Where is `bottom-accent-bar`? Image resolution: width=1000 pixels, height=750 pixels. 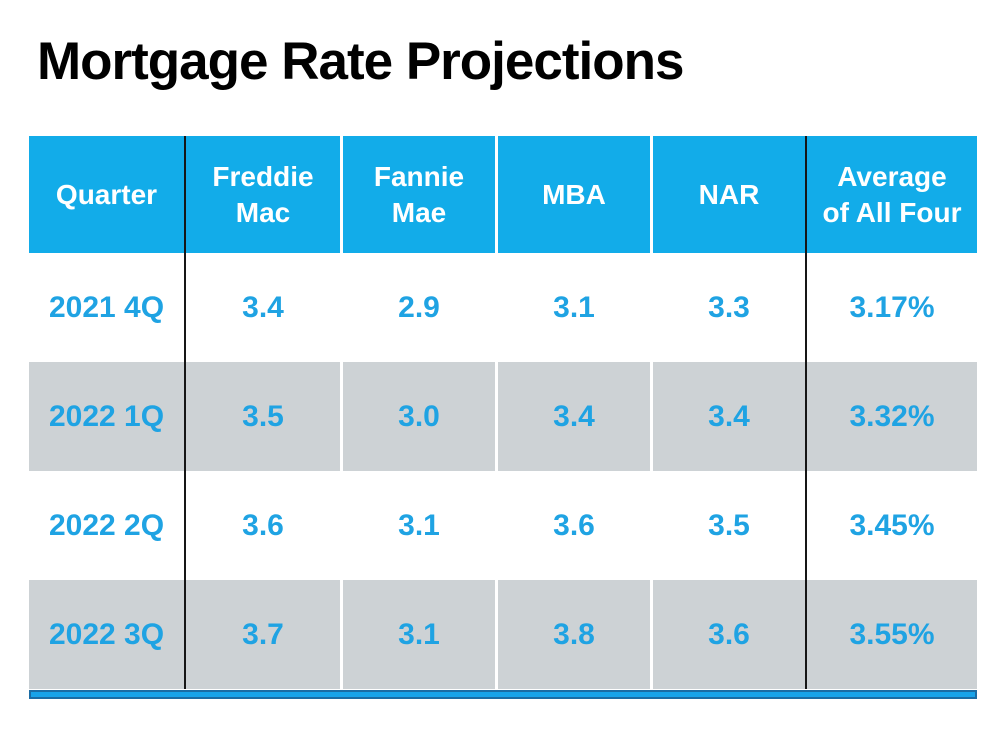 bottom-accent-bar is located at coordinates (503, 694).